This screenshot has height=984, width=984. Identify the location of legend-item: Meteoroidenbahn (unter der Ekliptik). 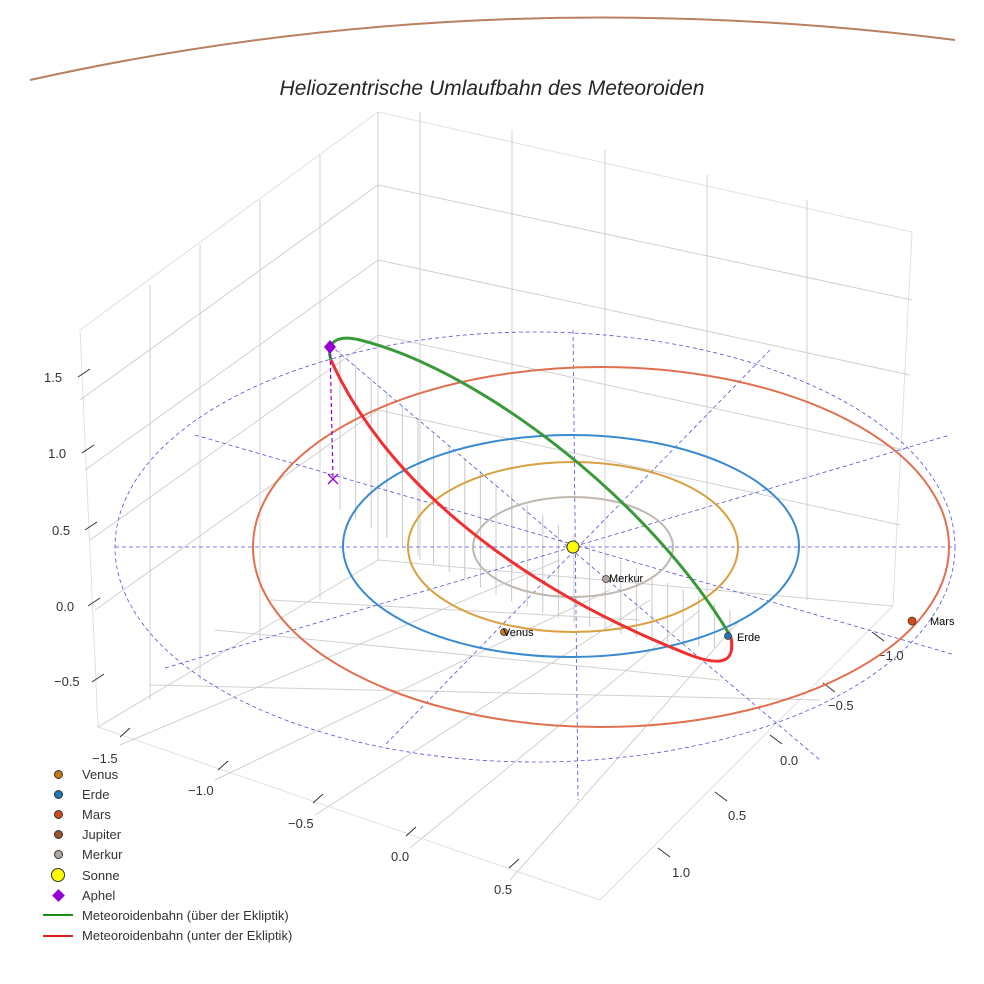
(164, 936).